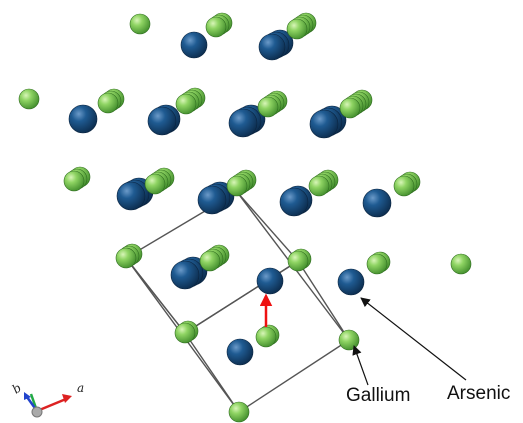  Describe the element at coordinates (360, 365) in the screenshot. I see `gallium-pointer-arrow` at that location.